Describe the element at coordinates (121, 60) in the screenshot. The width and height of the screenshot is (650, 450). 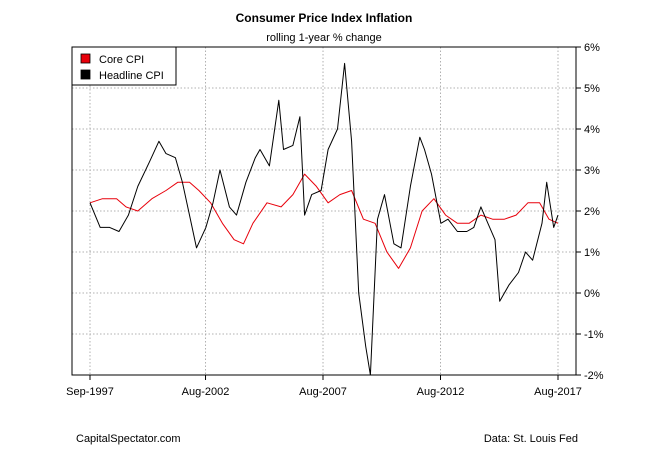
I see `legend-label-core-cpi: Core CPI` at that location.